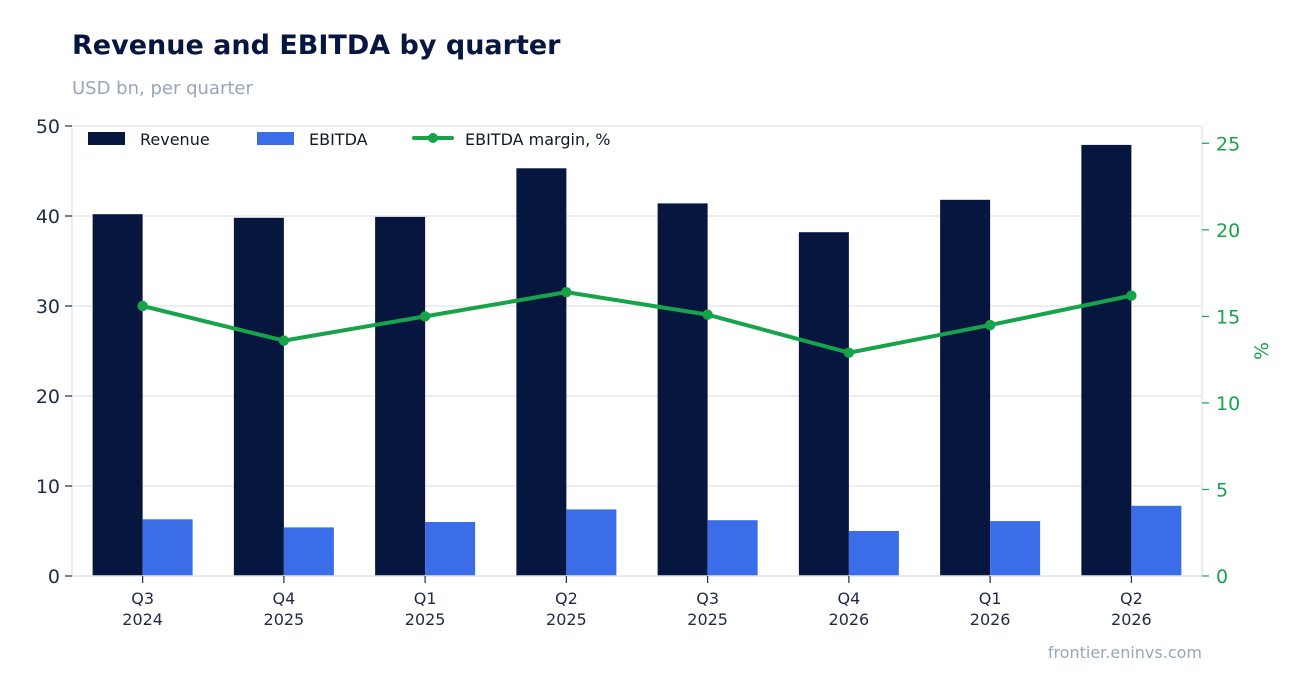 The height and width of the screenshot is (693, 1302). I want to click on x-tick-label-quarter-2: Q1, so click(425, 598).